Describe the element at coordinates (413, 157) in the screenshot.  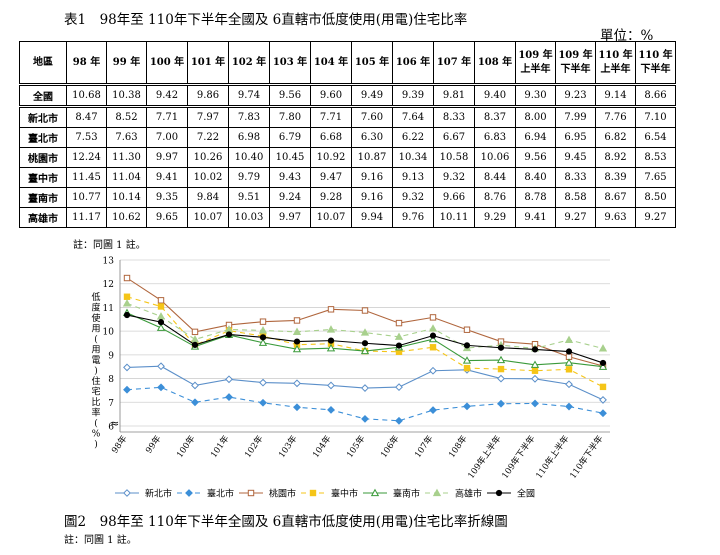
I see `table-cell: 10.34` at that location.